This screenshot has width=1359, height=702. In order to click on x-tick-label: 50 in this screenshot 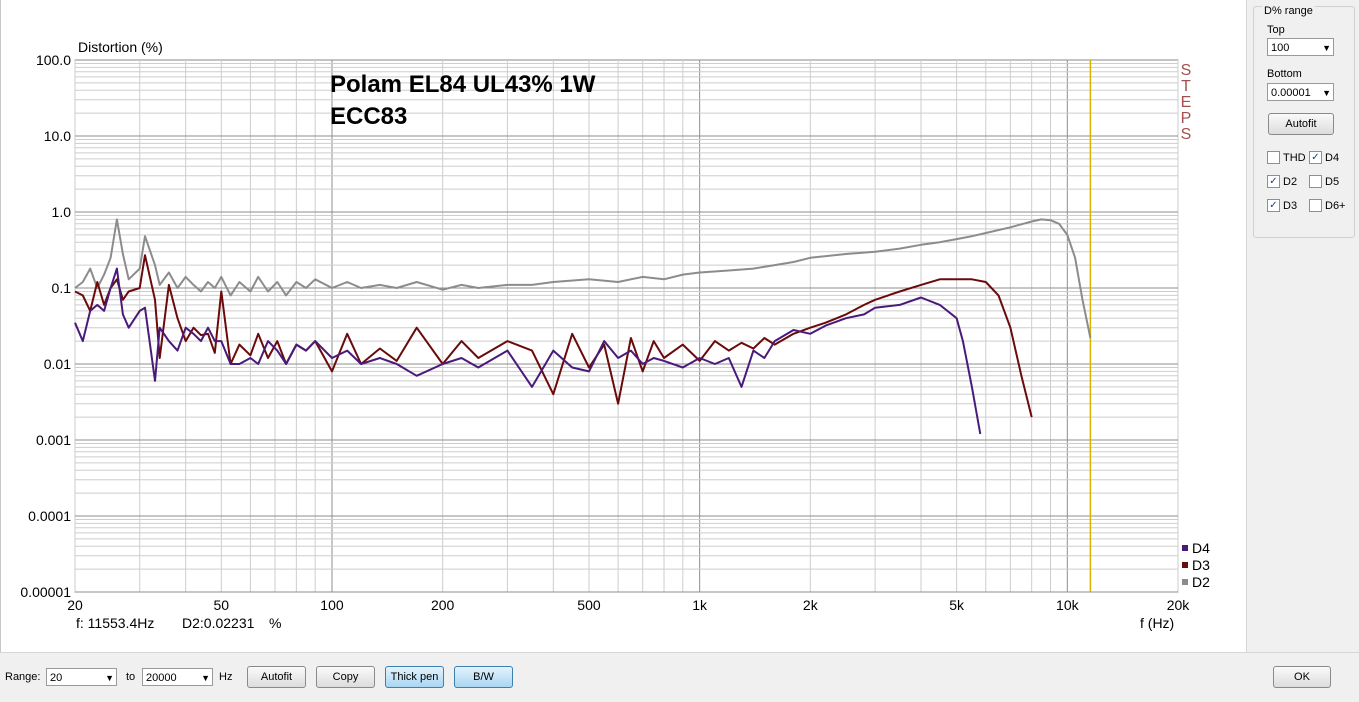, I will do `click(222, 605)`.